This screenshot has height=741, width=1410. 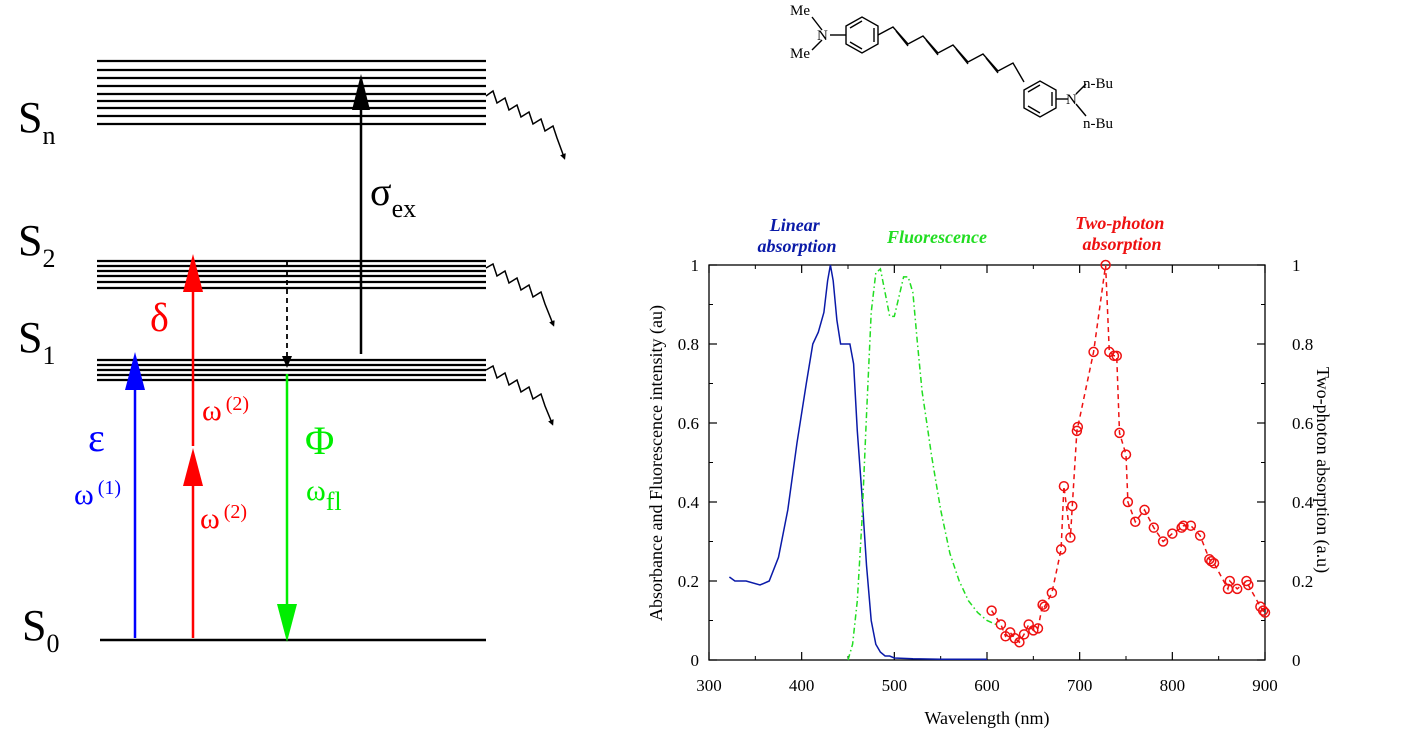 I want to click on omega-fl-label: ωfl, so click(x=324, y=495).